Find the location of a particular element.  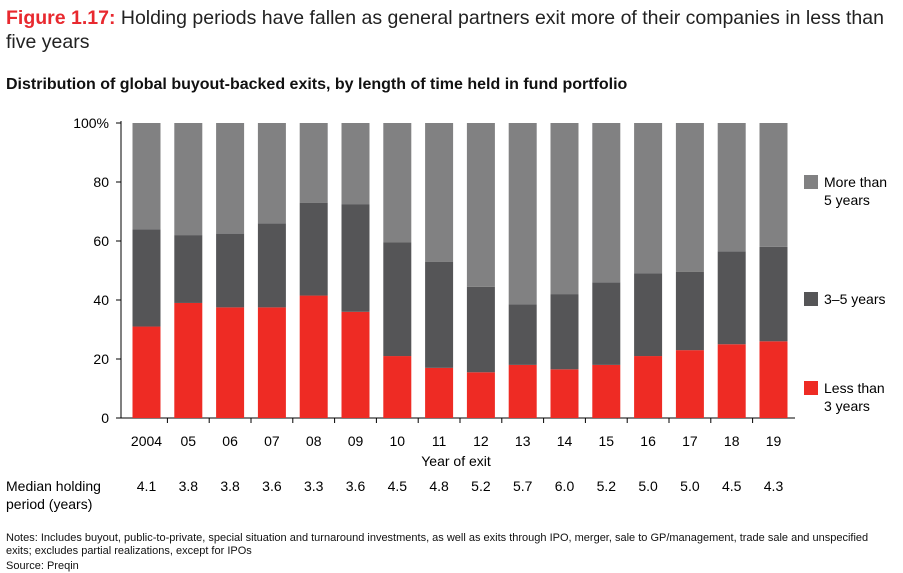

x-tick-label: 12 is located at coordinates (481, 441).